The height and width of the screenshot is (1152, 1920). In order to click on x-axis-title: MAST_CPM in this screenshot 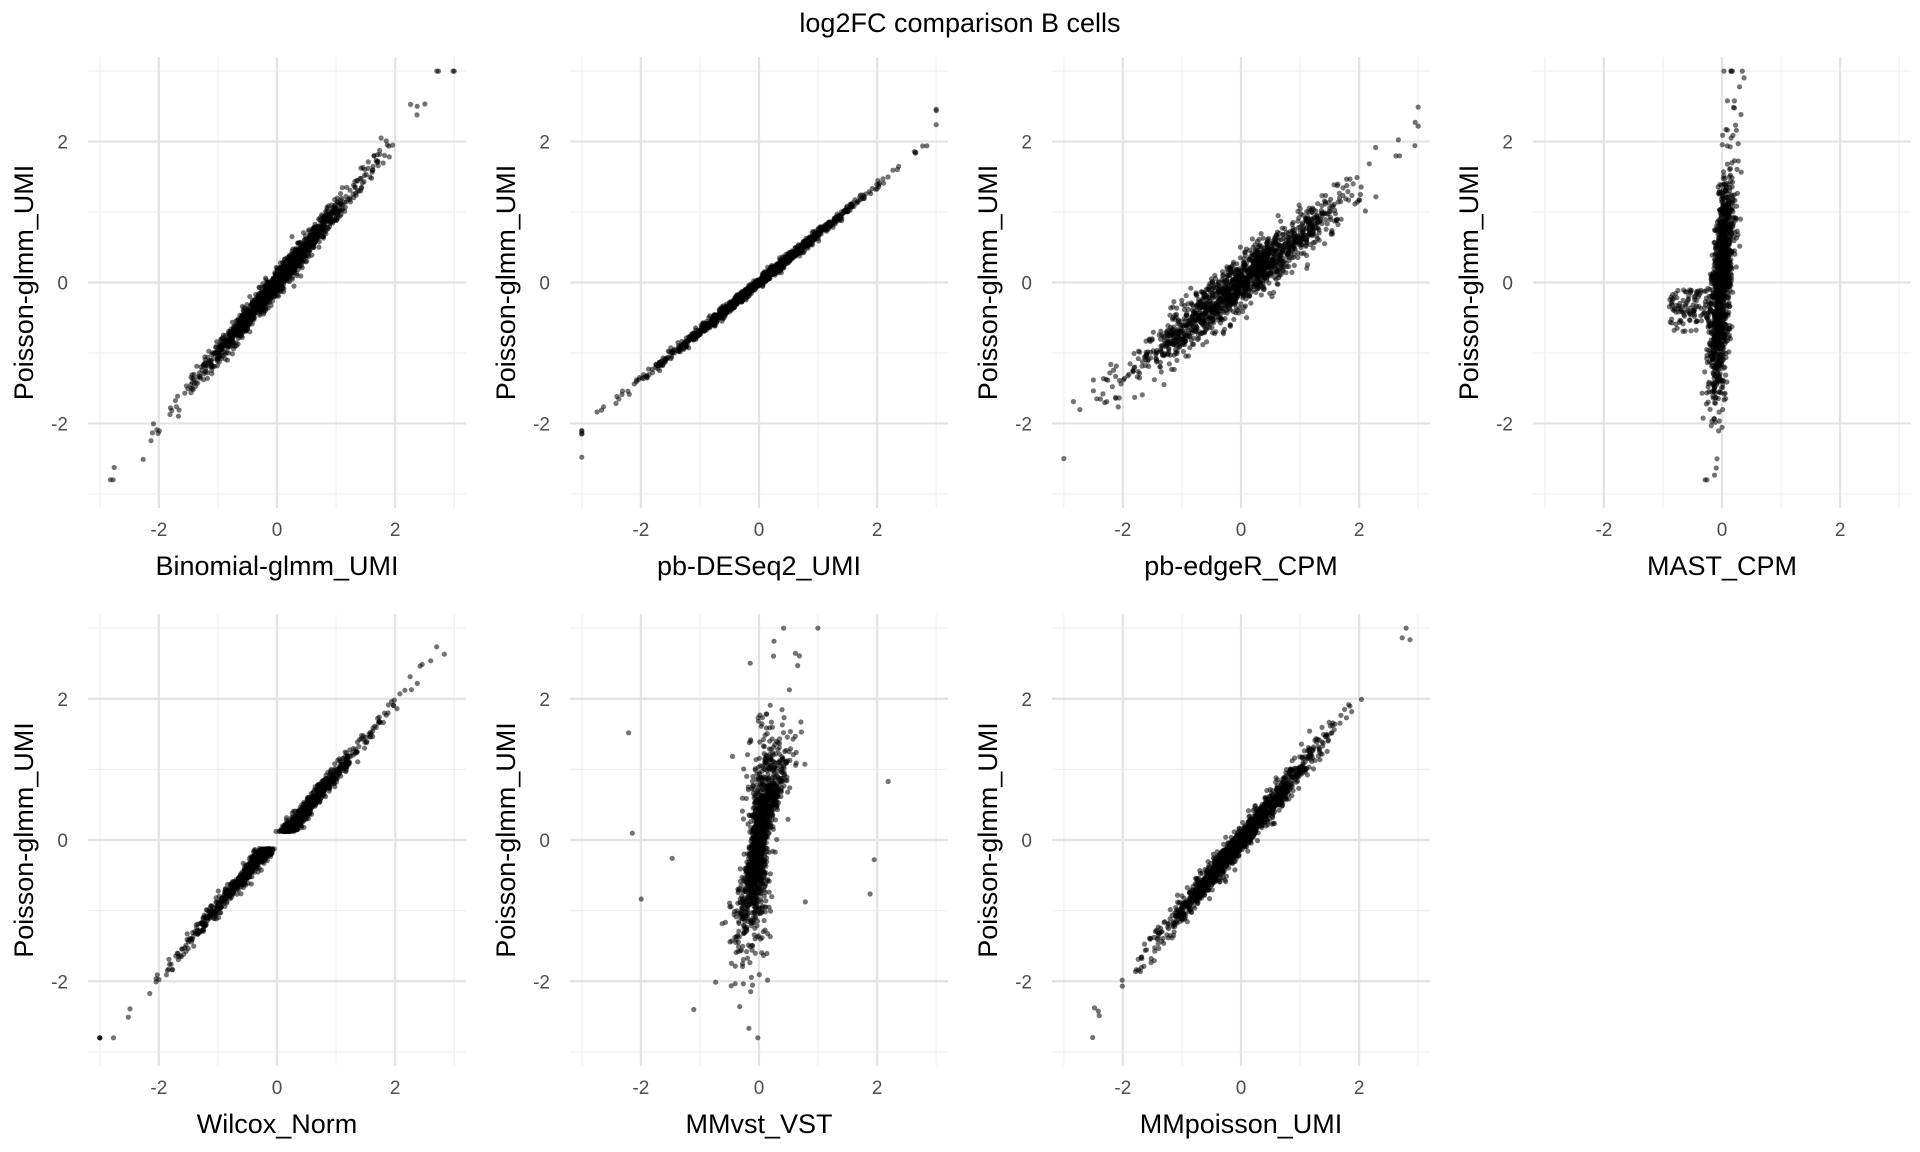, I will do `click(1722, 566)`.